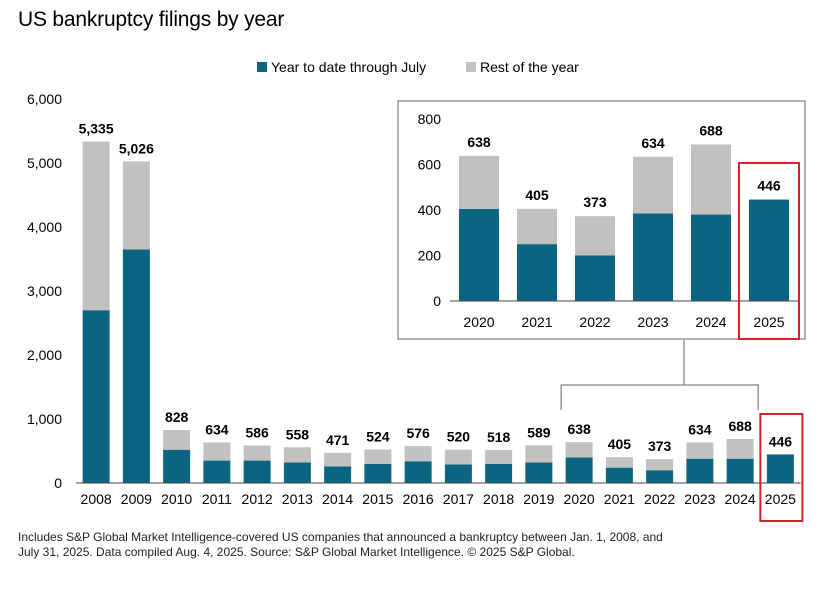 The width and height of the screenshot is (824, 591). What do you see at coordinates (377, 499) in the screenshot?
I see `x-tick-label-2015: 2015` at bounding box center [377, 499].